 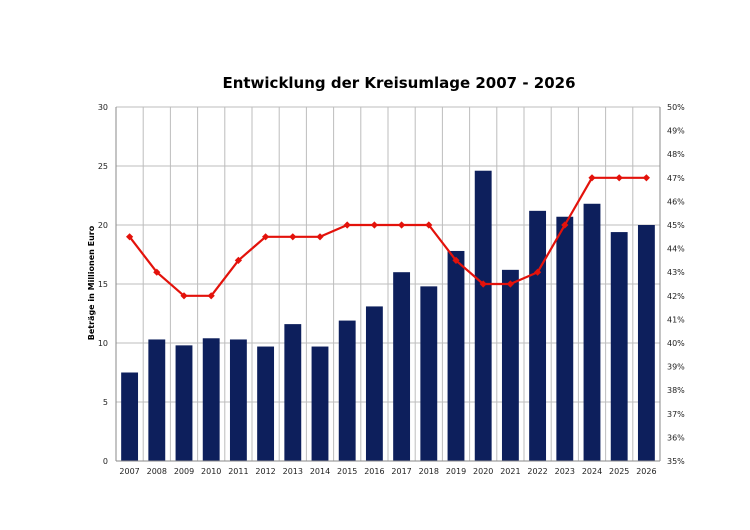 What do you see at coordinates (429, 471) in the screenshot?
I see `x-tick-label: 2018` at bounding box center [429, 471].